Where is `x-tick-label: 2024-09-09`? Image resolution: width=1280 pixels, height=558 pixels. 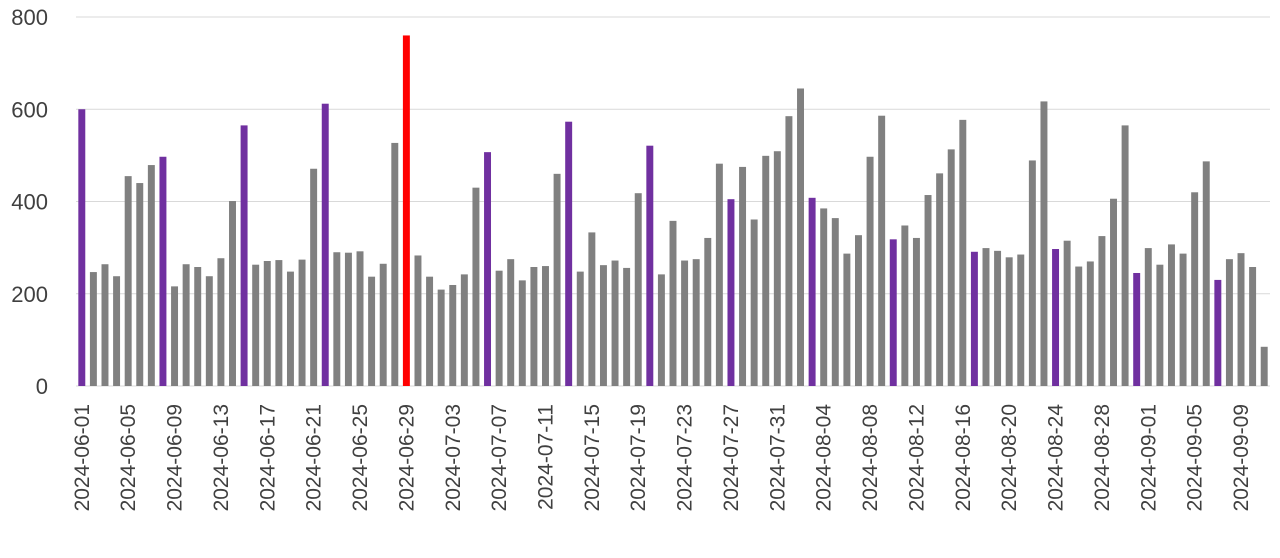 x-tick-label: 2024-09-09 is located at coordinates (1241, 457).